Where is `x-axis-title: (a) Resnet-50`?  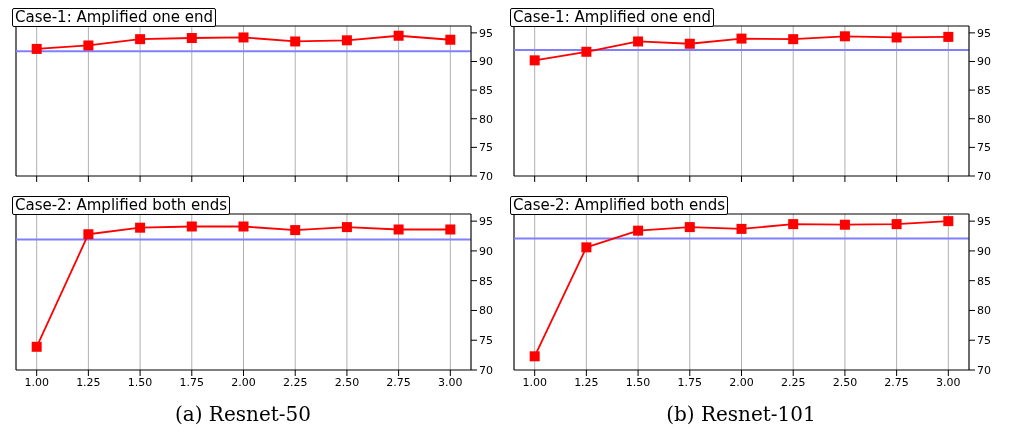 x-axis-title: (a) Resnet-50 is located at coordinates (243, 414).